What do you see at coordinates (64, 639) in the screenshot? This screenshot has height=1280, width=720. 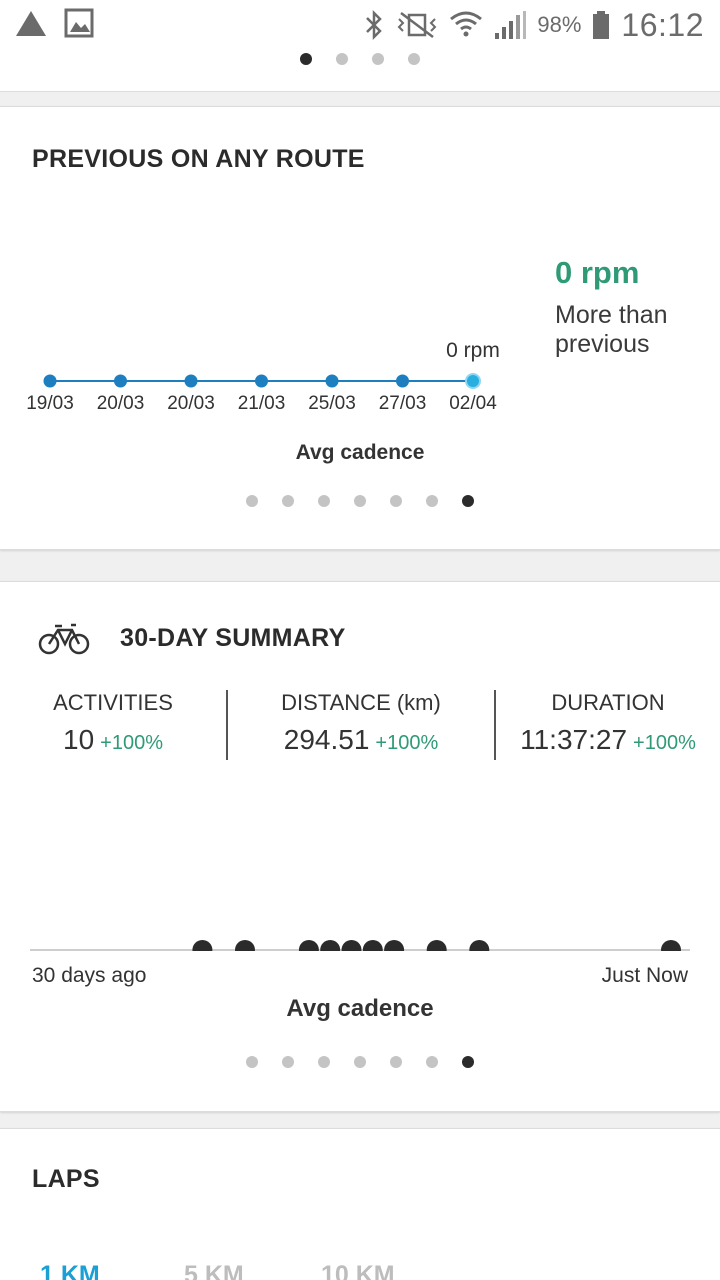 I see `bicycle-icon` at bounding box center [64, 639].